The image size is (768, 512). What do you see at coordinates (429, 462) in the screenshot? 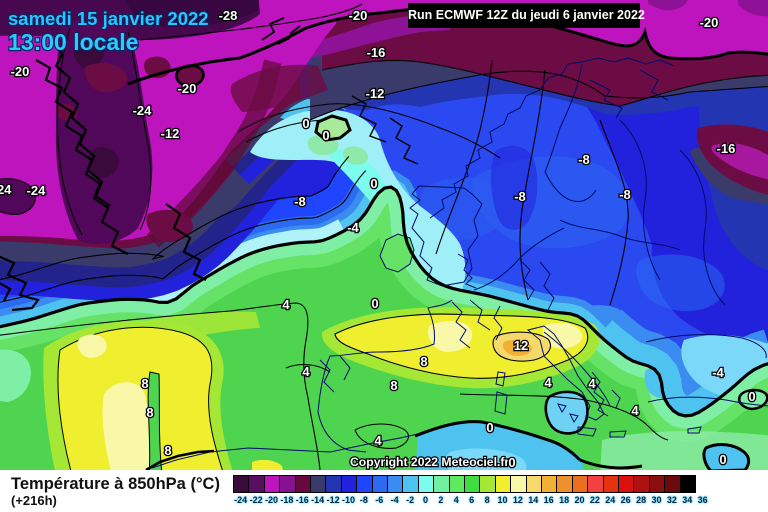
I see `svg-text: Copyright 2022 Meteociel.fr` at bounding box center [429, 462].